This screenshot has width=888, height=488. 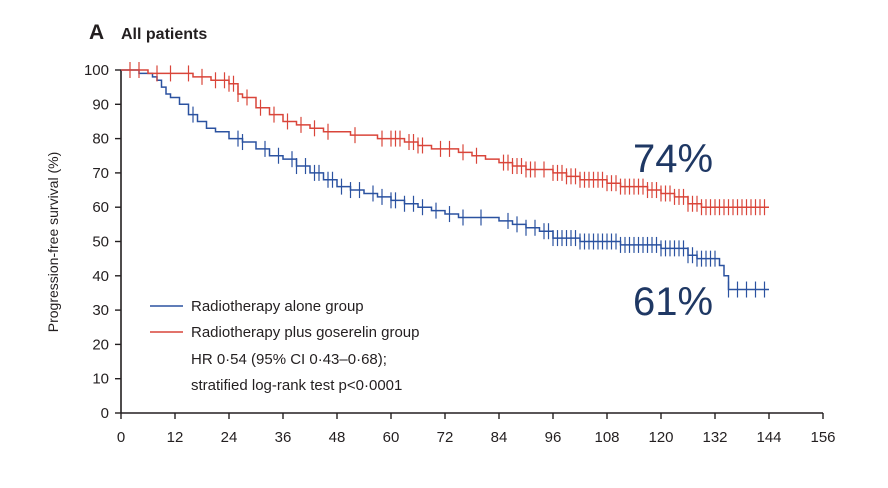 I want to click on y-axis-title: Progression-free survival (%), so click(x=53, y=242).